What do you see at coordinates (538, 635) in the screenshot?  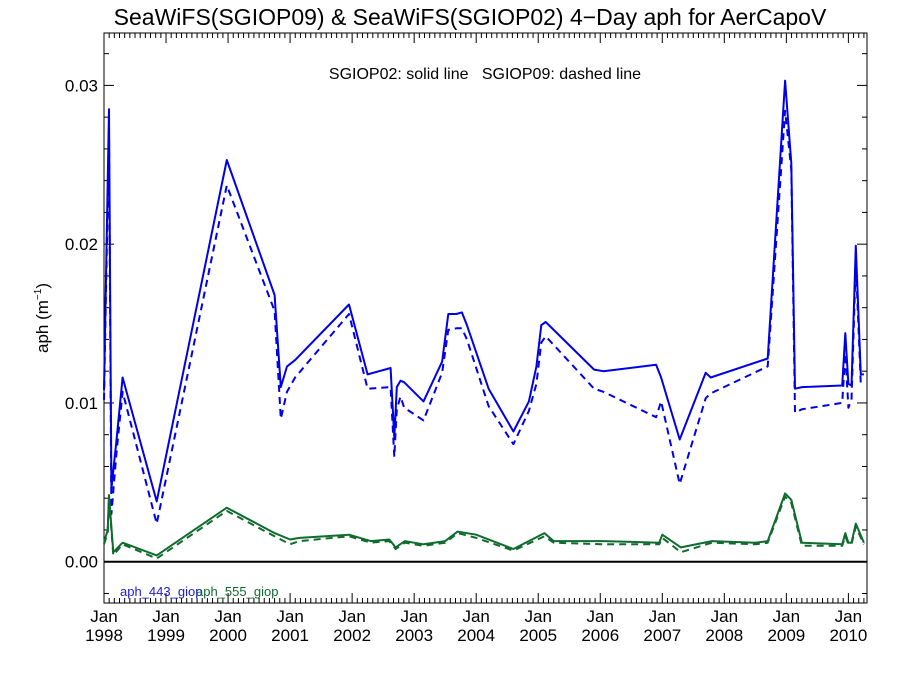 I see `x-tick-year: 2005` at bounding box center [538, 635].